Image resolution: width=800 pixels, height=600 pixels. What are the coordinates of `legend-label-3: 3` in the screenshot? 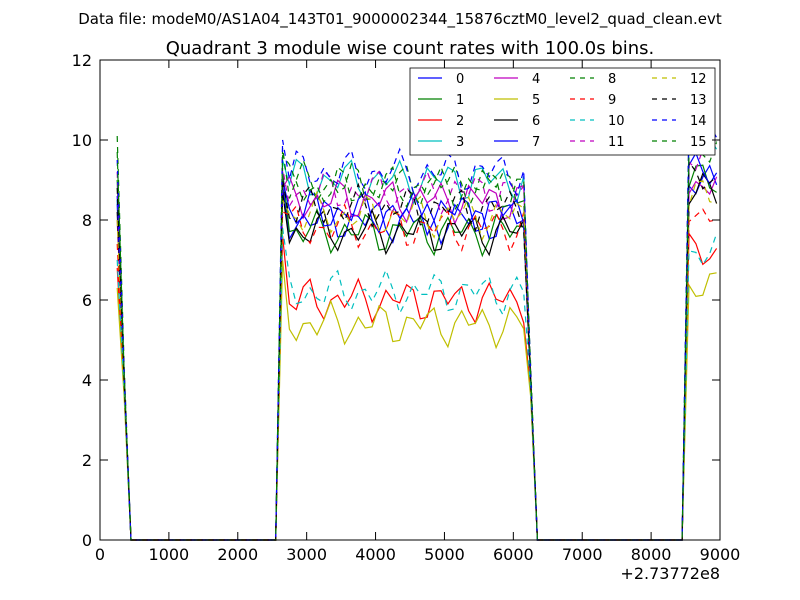 It's located at (460, 142).